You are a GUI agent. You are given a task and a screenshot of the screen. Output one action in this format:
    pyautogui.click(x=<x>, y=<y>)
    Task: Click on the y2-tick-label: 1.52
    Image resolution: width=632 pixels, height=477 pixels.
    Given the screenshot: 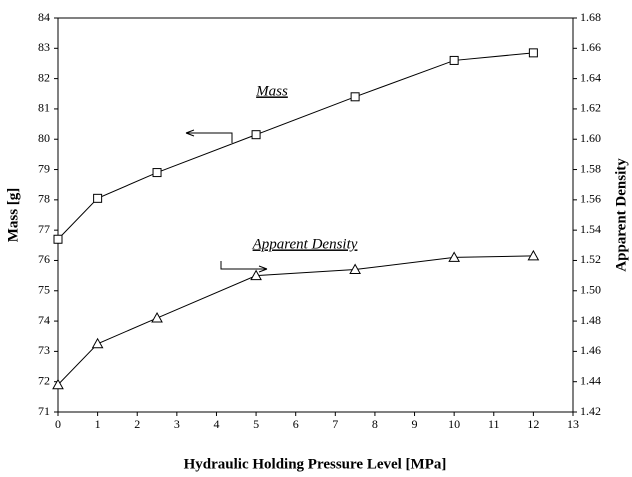 What is the action you would take?
    pyautogui.click(x=590, y=259)
    